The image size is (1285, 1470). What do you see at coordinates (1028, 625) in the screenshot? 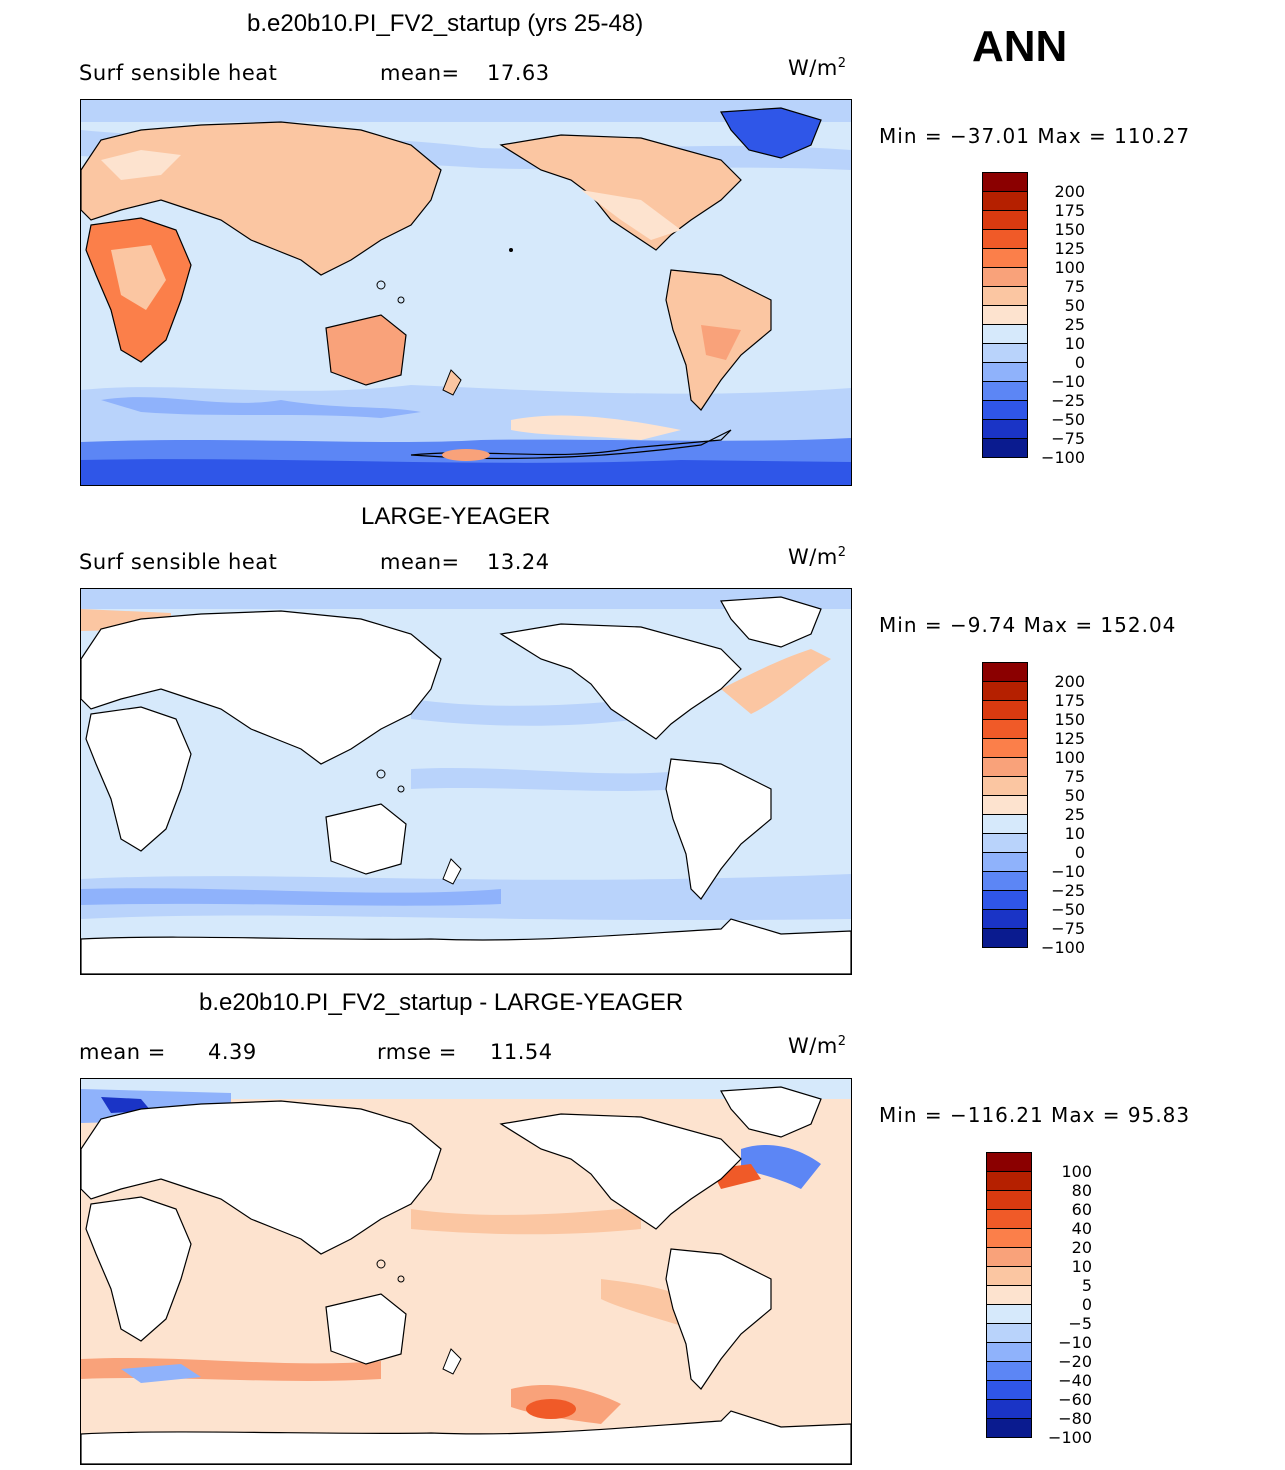
I see `minmax-label: Min = −9.74 Max = 152.04` at bounding box center [1028, 625].